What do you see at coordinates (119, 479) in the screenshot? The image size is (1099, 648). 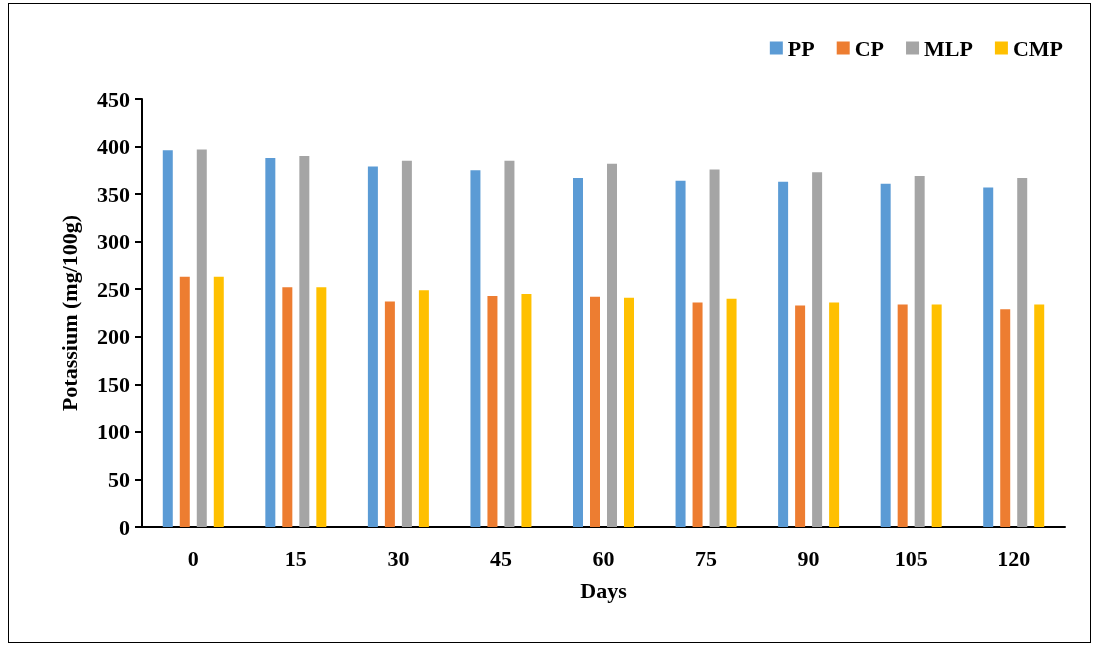 I see `y-tick-label: 50` at bounding box center [119, 479].